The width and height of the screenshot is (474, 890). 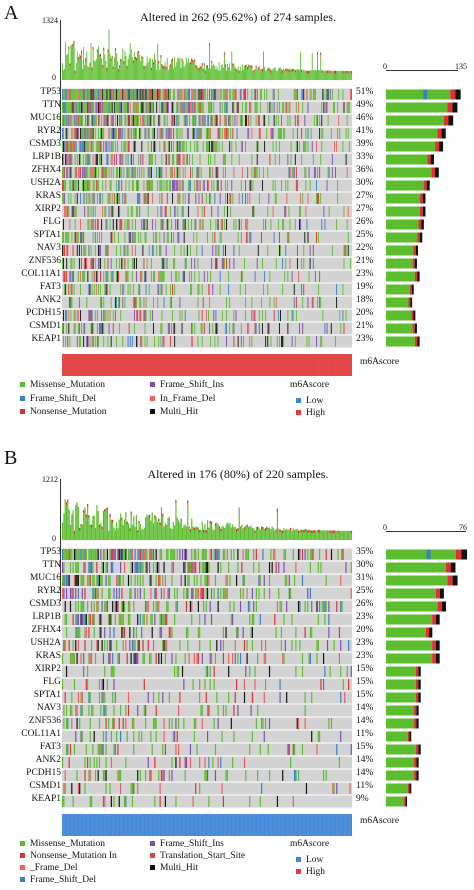 I want to click on side-bar, so click(x=417, y=580).